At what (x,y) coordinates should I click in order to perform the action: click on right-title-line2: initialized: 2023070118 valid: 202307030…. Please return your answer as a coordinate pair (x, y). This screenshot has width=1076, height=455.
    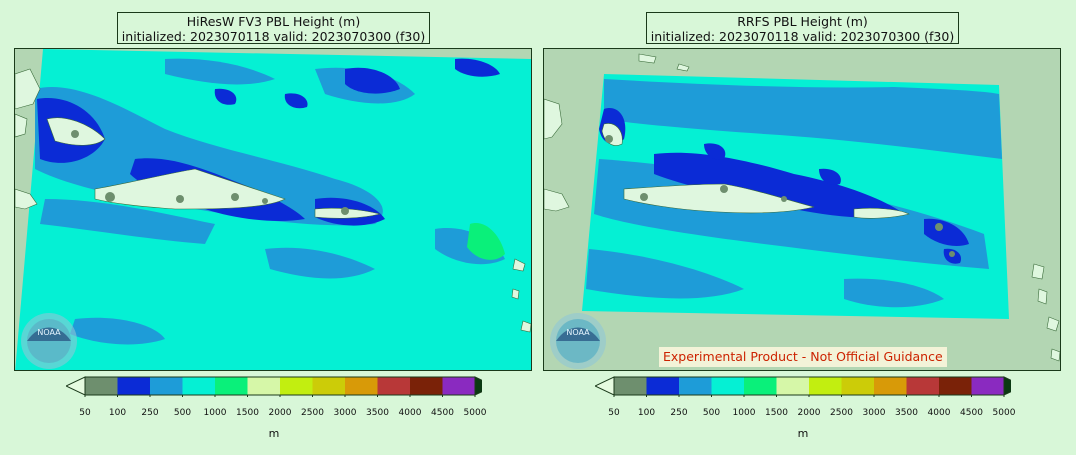
    Looking at the image, I should click on (802, 36).